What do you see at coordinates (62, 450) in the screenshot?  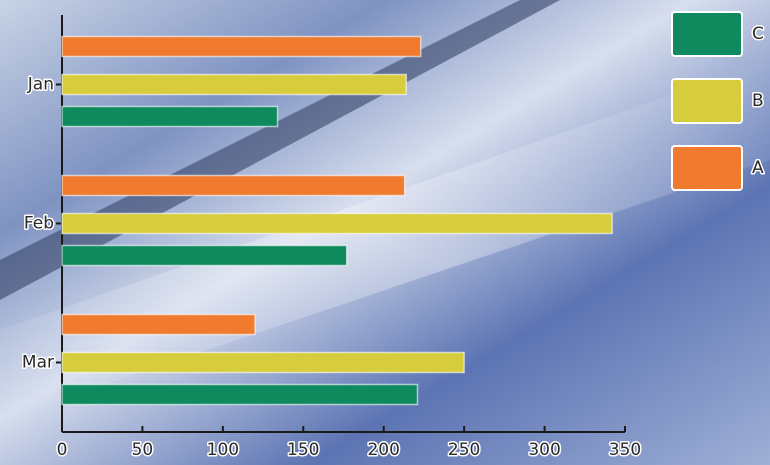 I see `x-tick-label: 0` at bounding box center [62, 450].